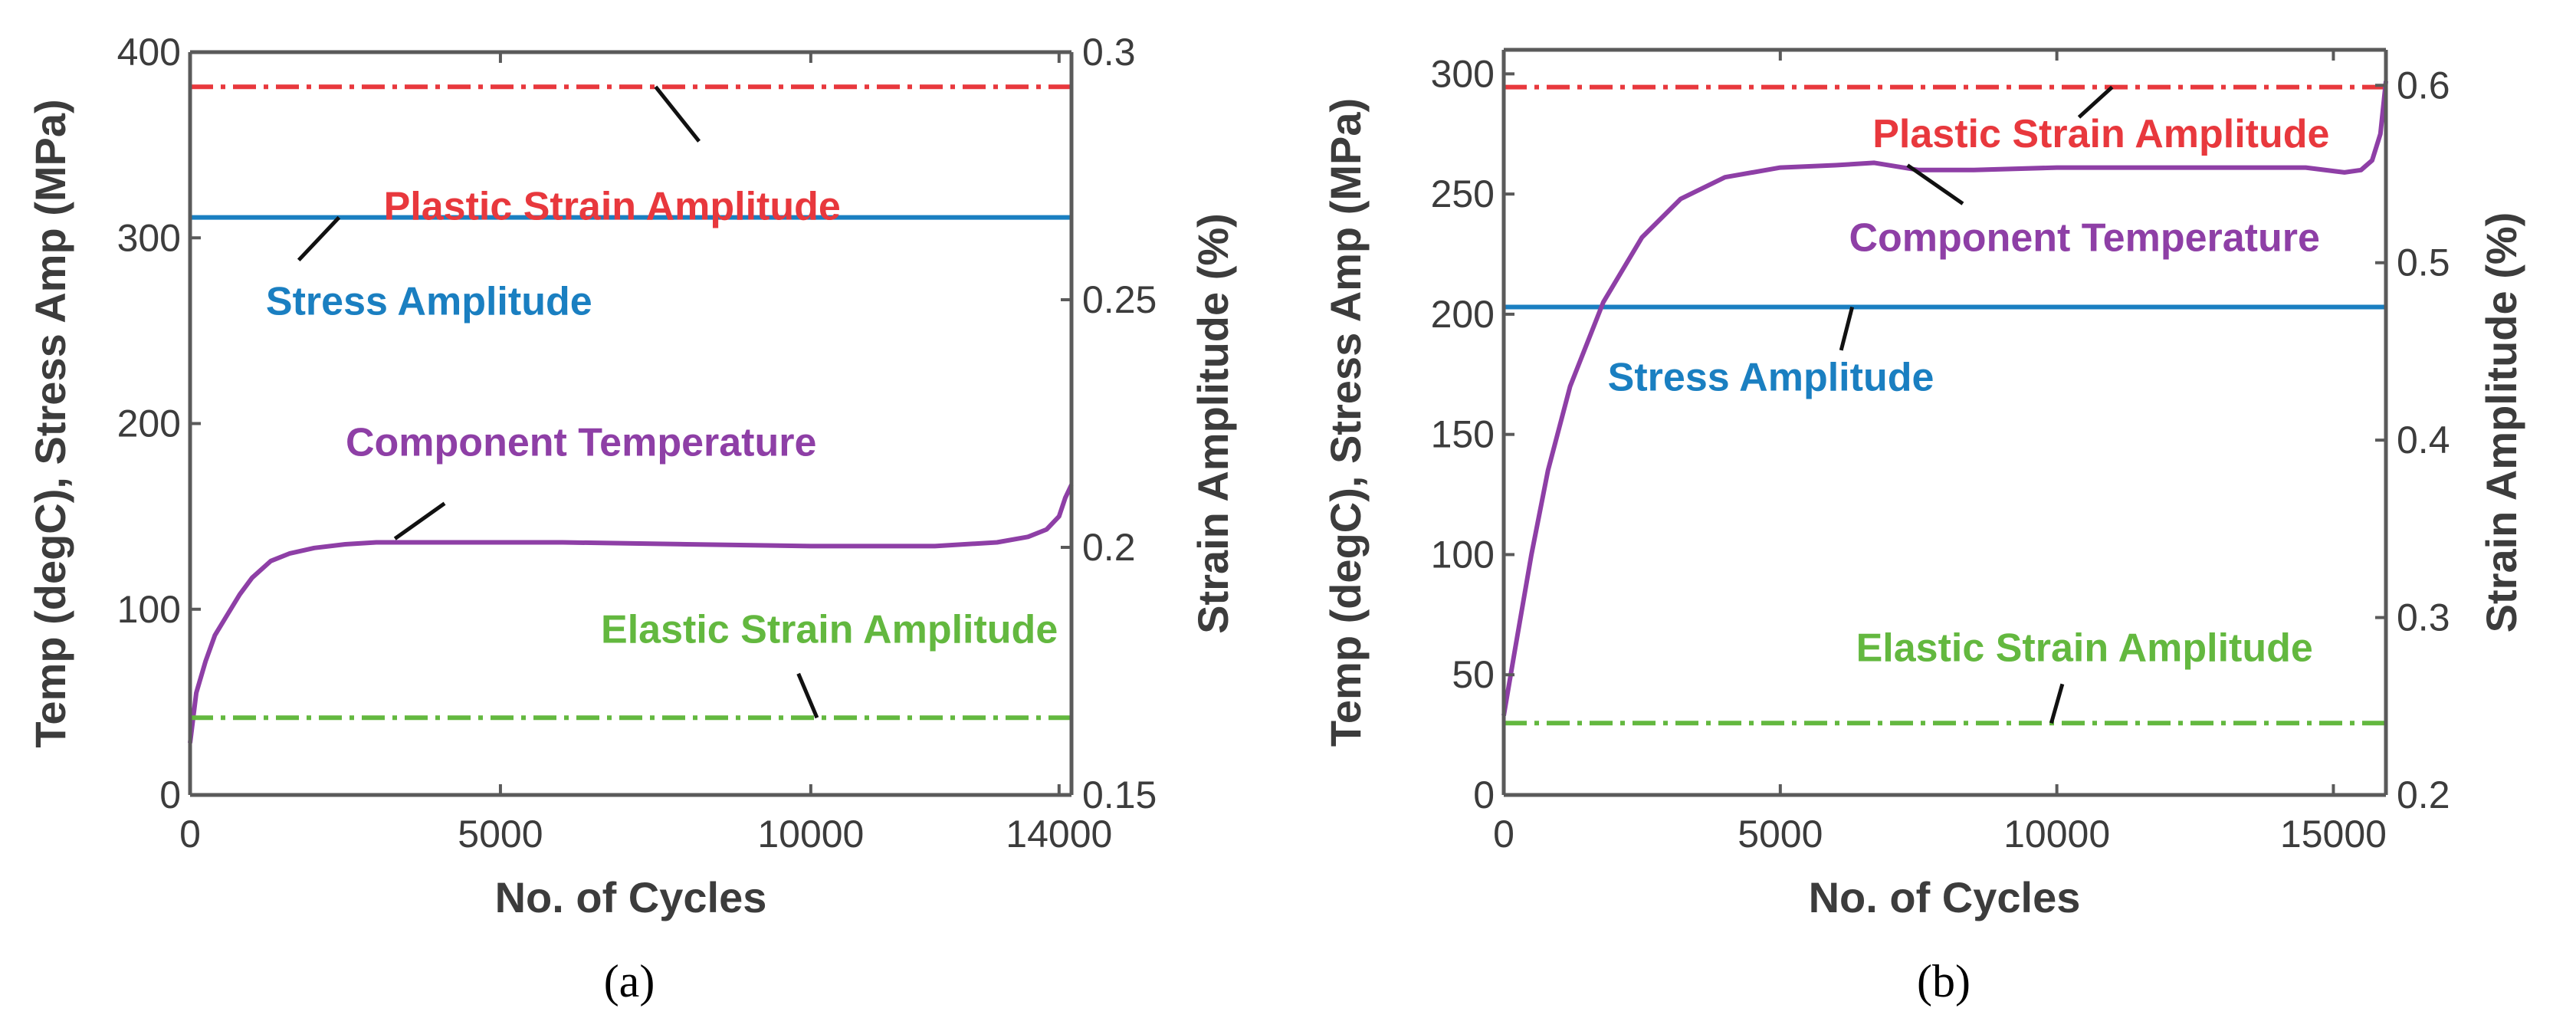 The height and width of the screenshot is (1028, 2576). What do you see at coordinates (1059, 834) in the screenshot?
I see `x-tick-label: 14000` at bounding box center [1059, 834].